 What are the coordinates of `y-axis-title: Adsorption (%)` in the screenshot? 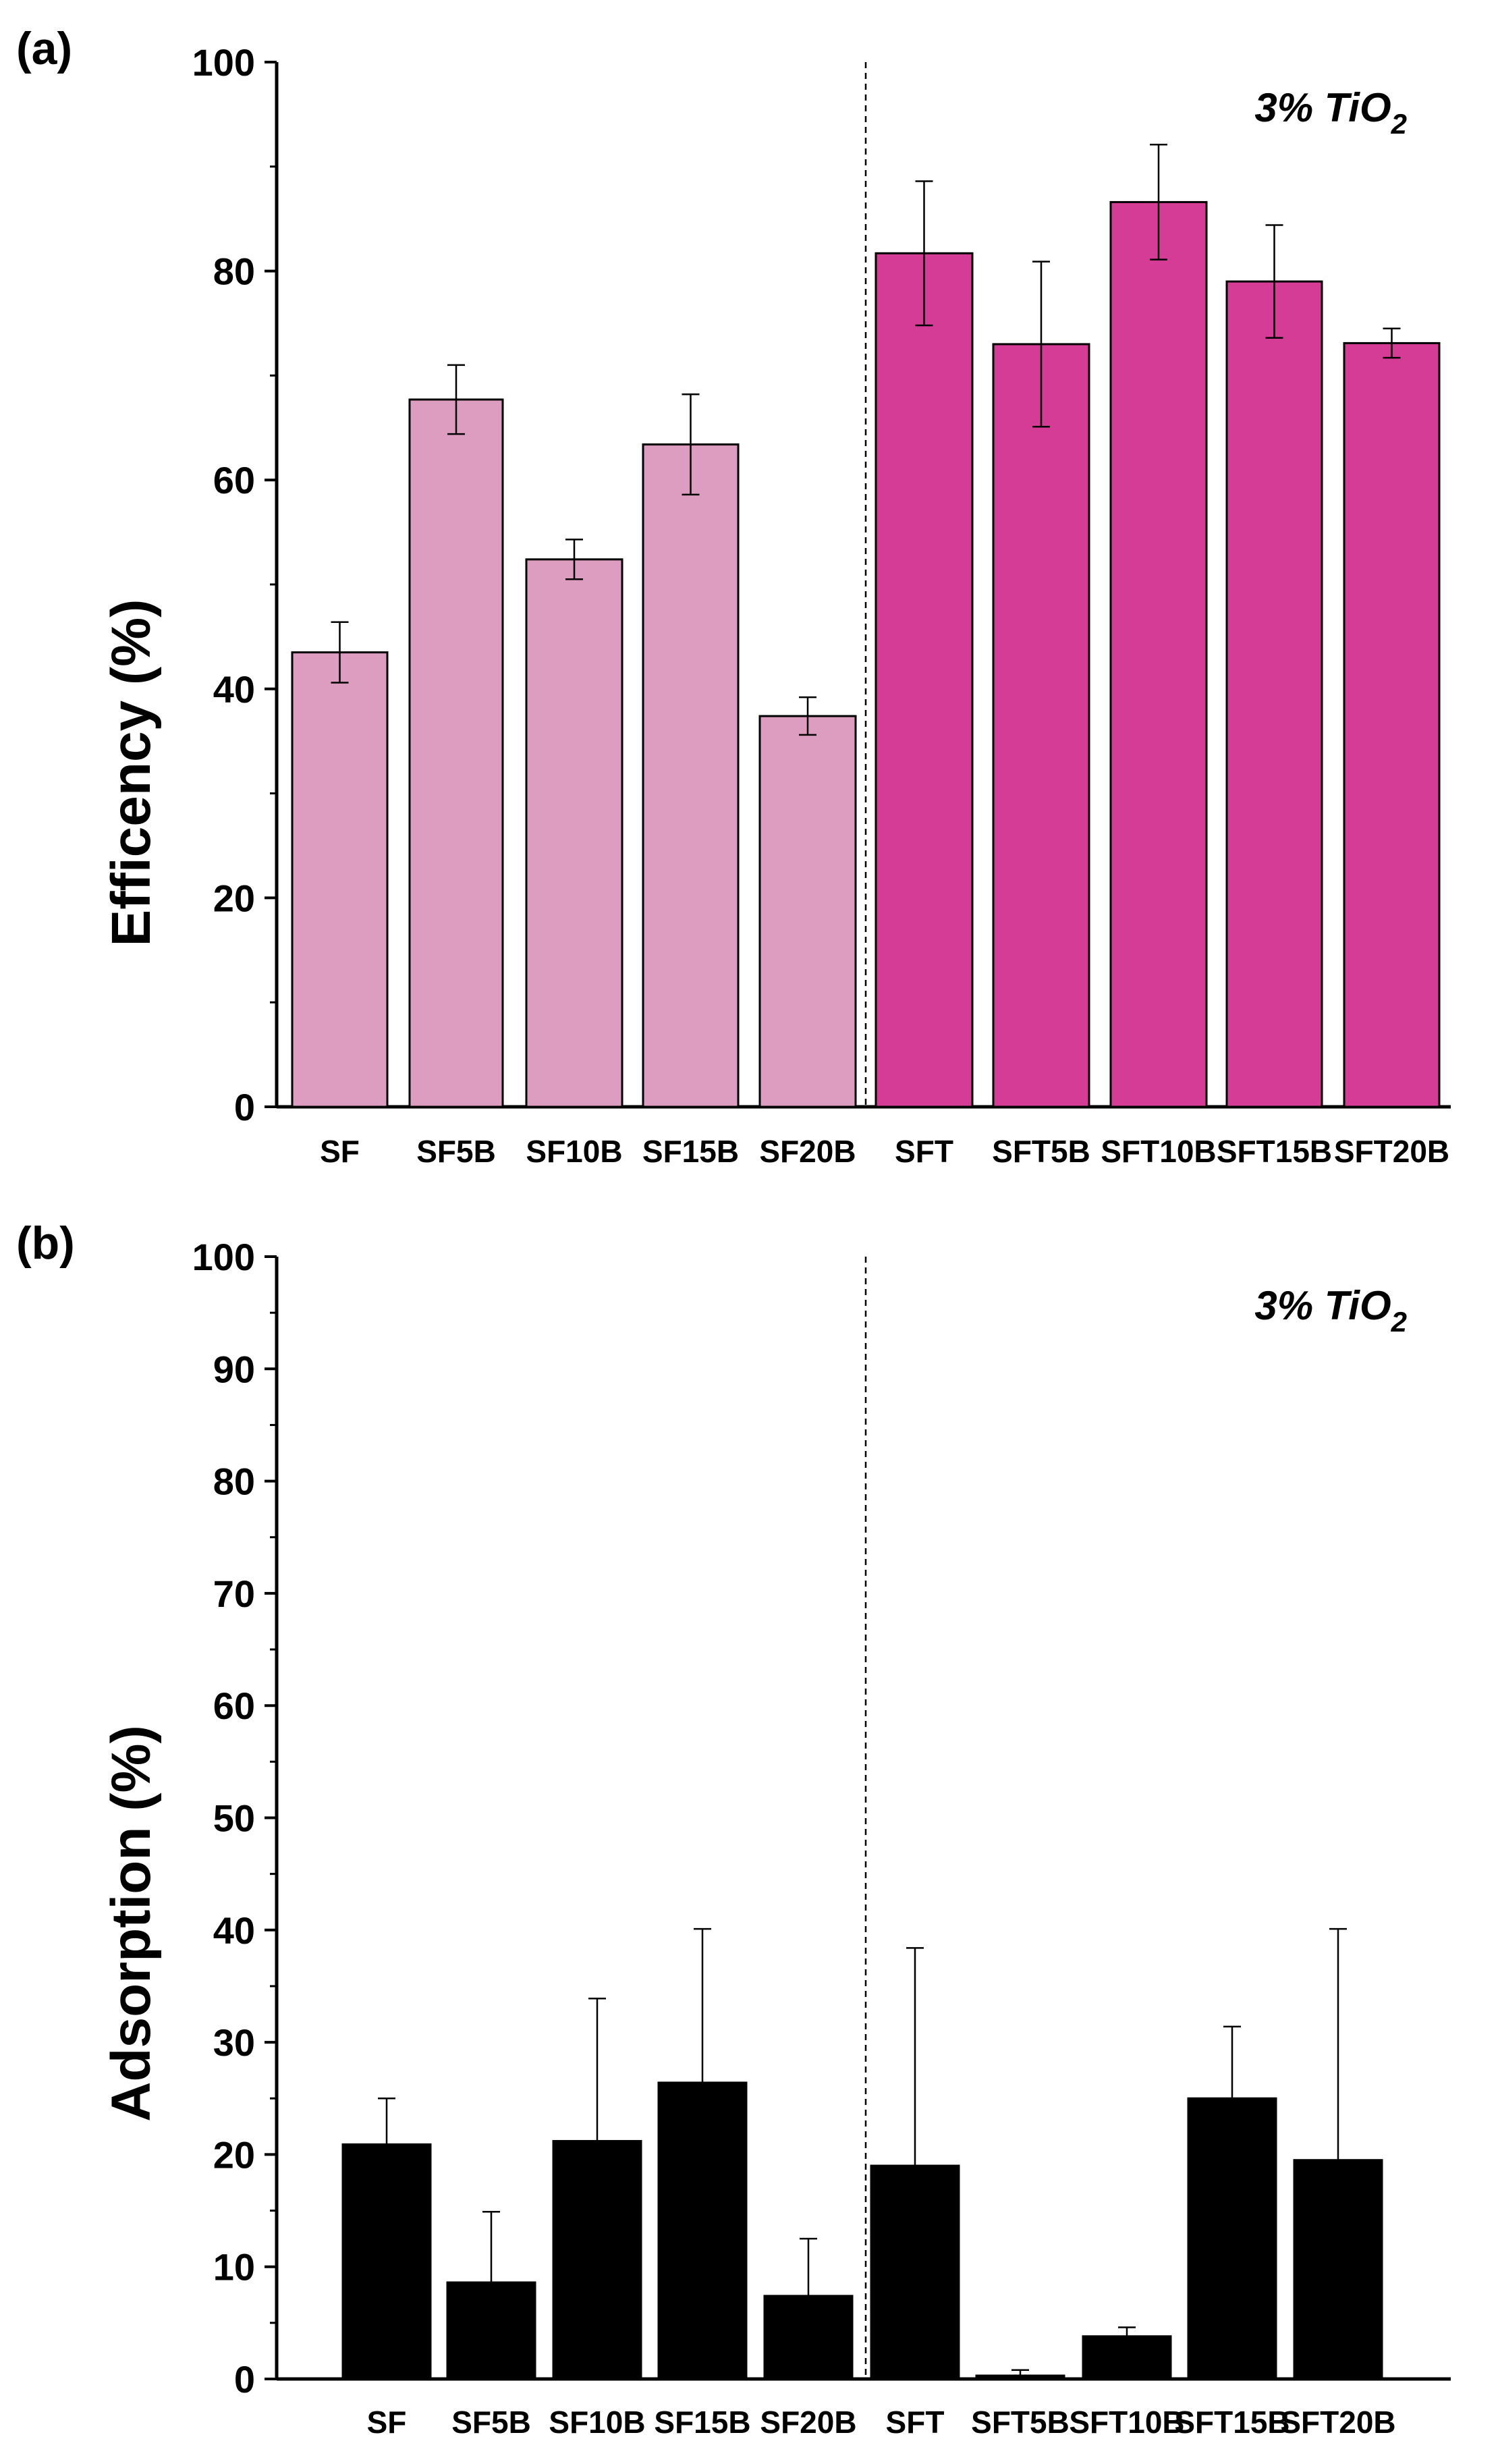 It's located at (131, 1923).